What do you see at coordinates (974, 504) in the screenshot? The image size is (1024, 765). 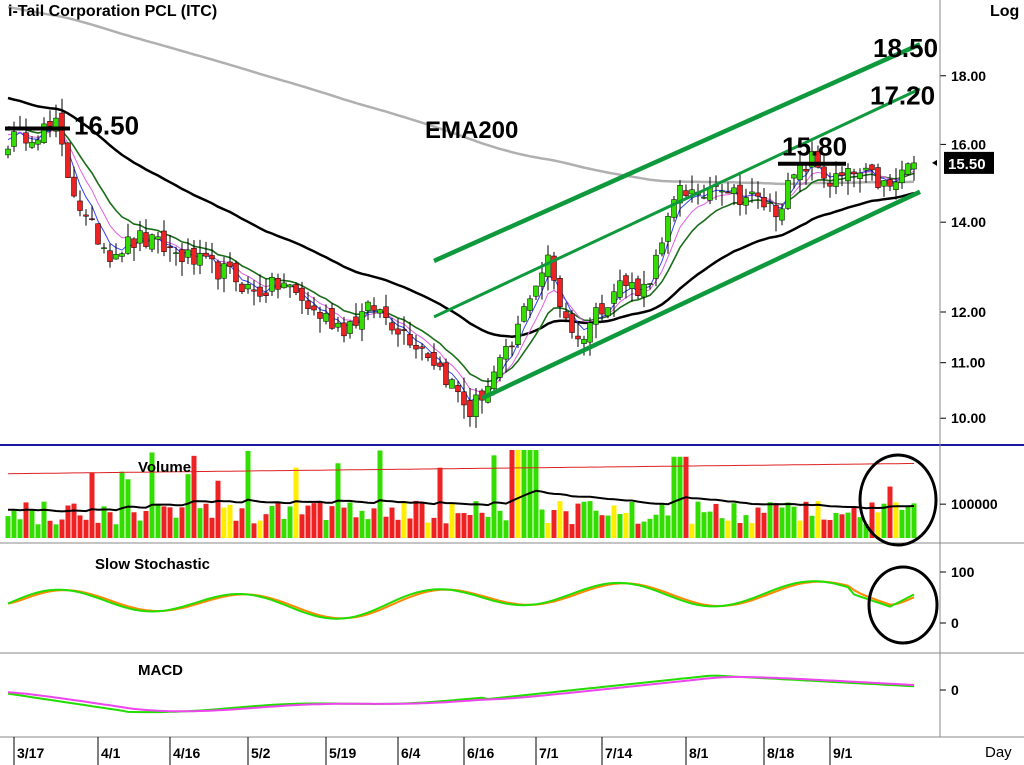 I see `volume-tick-label: 100000` at bounding box center [974, 504].